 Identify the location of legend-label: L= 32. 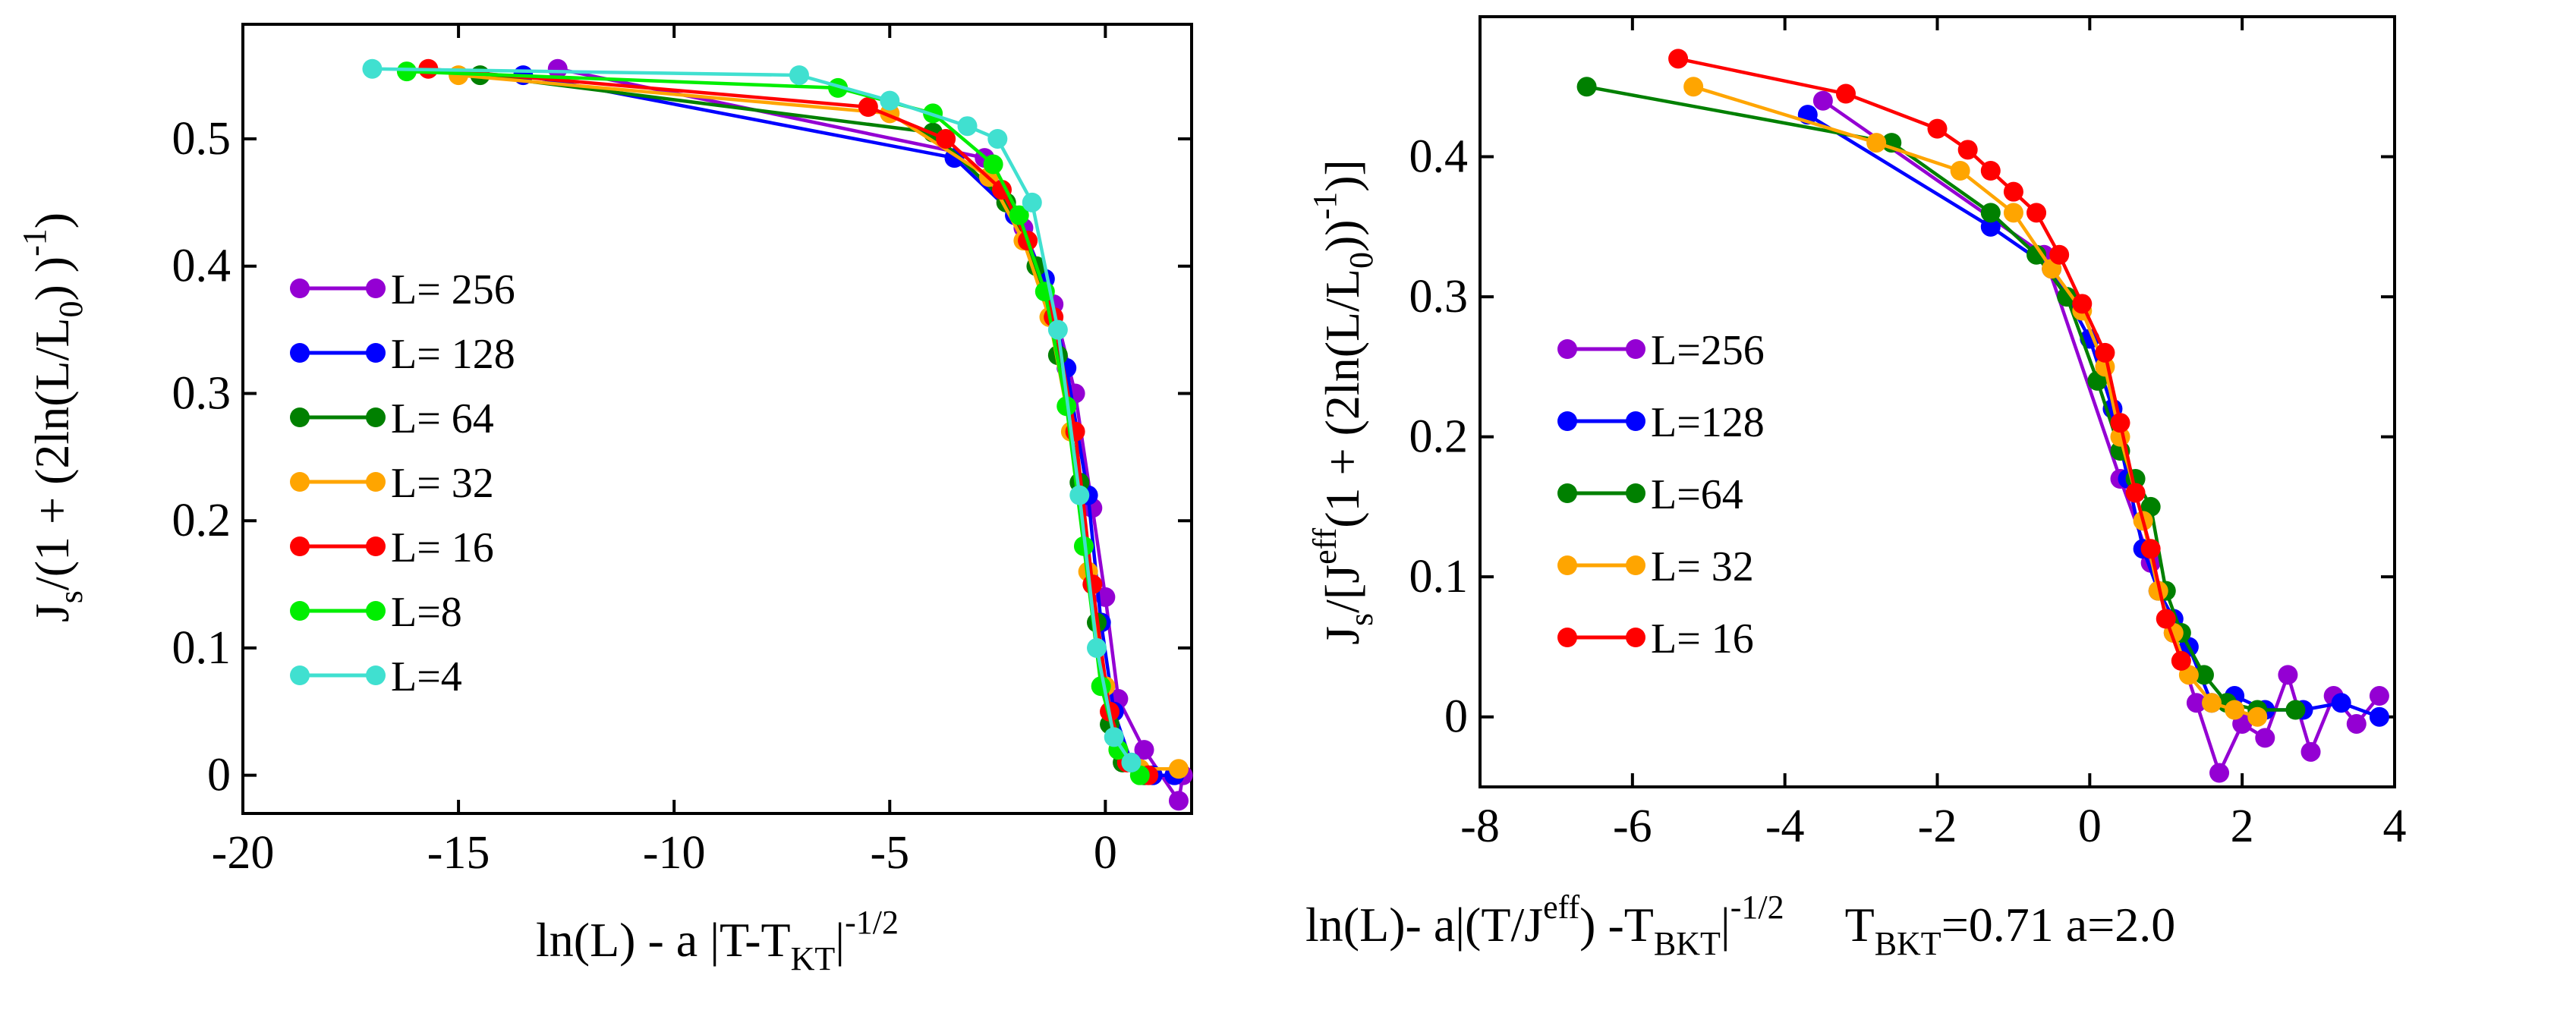
(1702, 567).